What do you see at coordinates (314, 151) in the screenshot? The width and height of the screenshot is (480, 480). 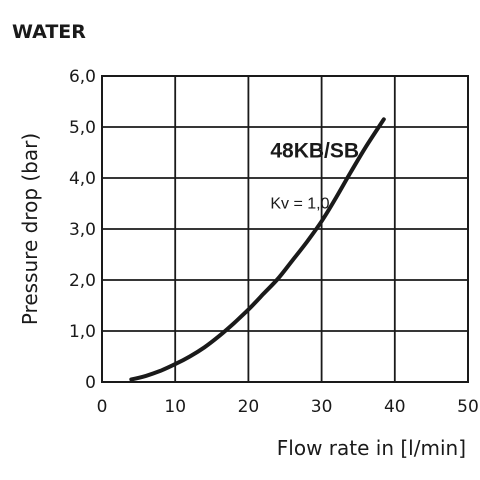 I see `model-label: 48KB/SB` at bounding box center [314, 151].